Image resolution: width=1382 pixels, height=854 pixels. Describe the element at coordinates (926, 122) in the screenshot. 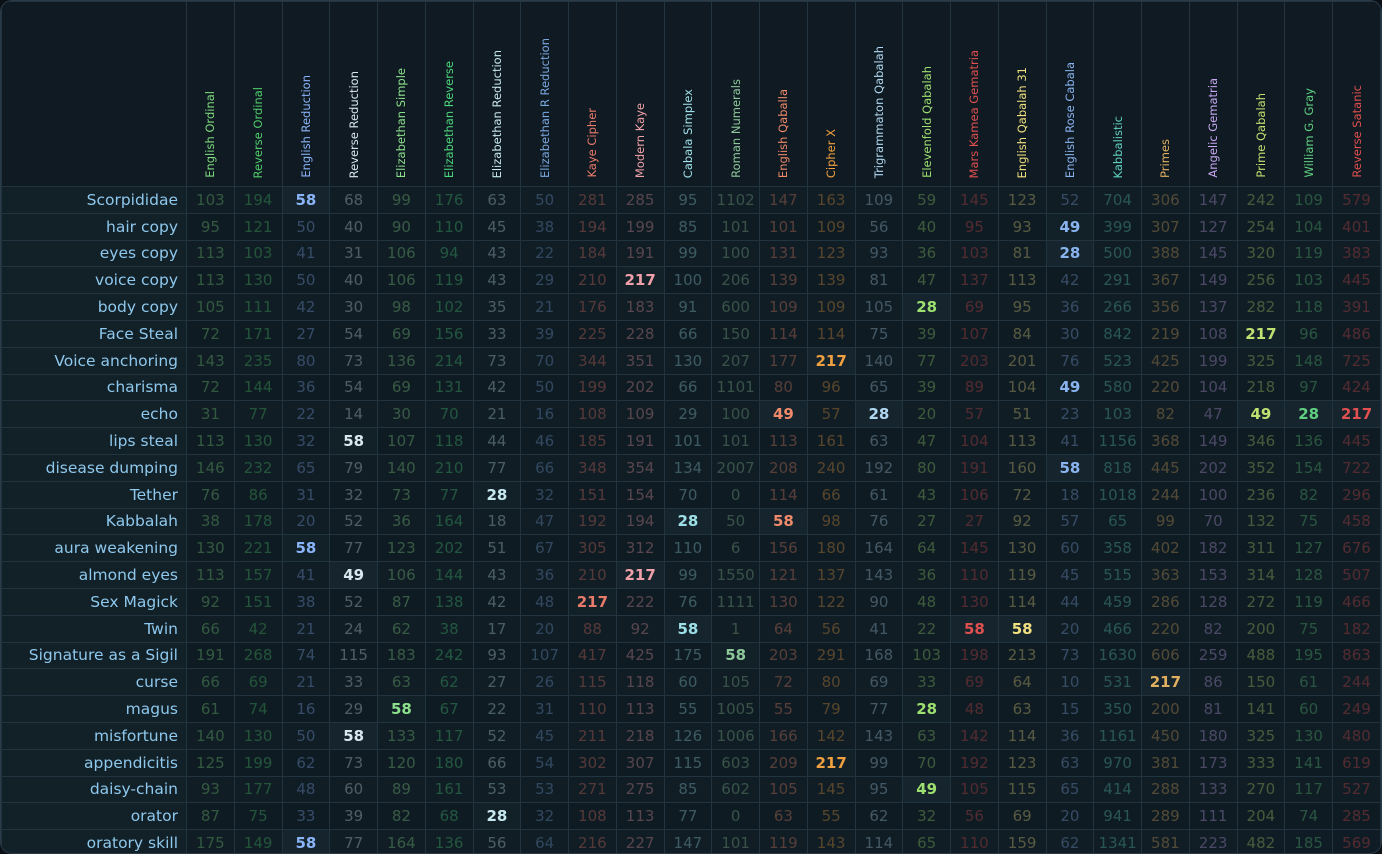

I see `column-name: Elevenfold Qabalah` at that location.